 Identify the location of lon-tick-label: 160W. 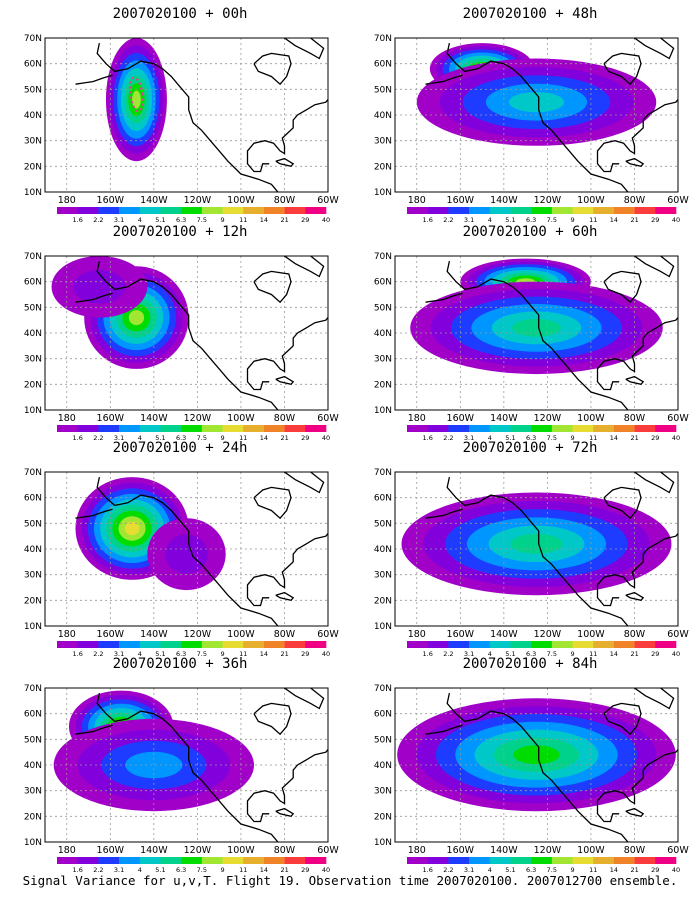
(111, 418).